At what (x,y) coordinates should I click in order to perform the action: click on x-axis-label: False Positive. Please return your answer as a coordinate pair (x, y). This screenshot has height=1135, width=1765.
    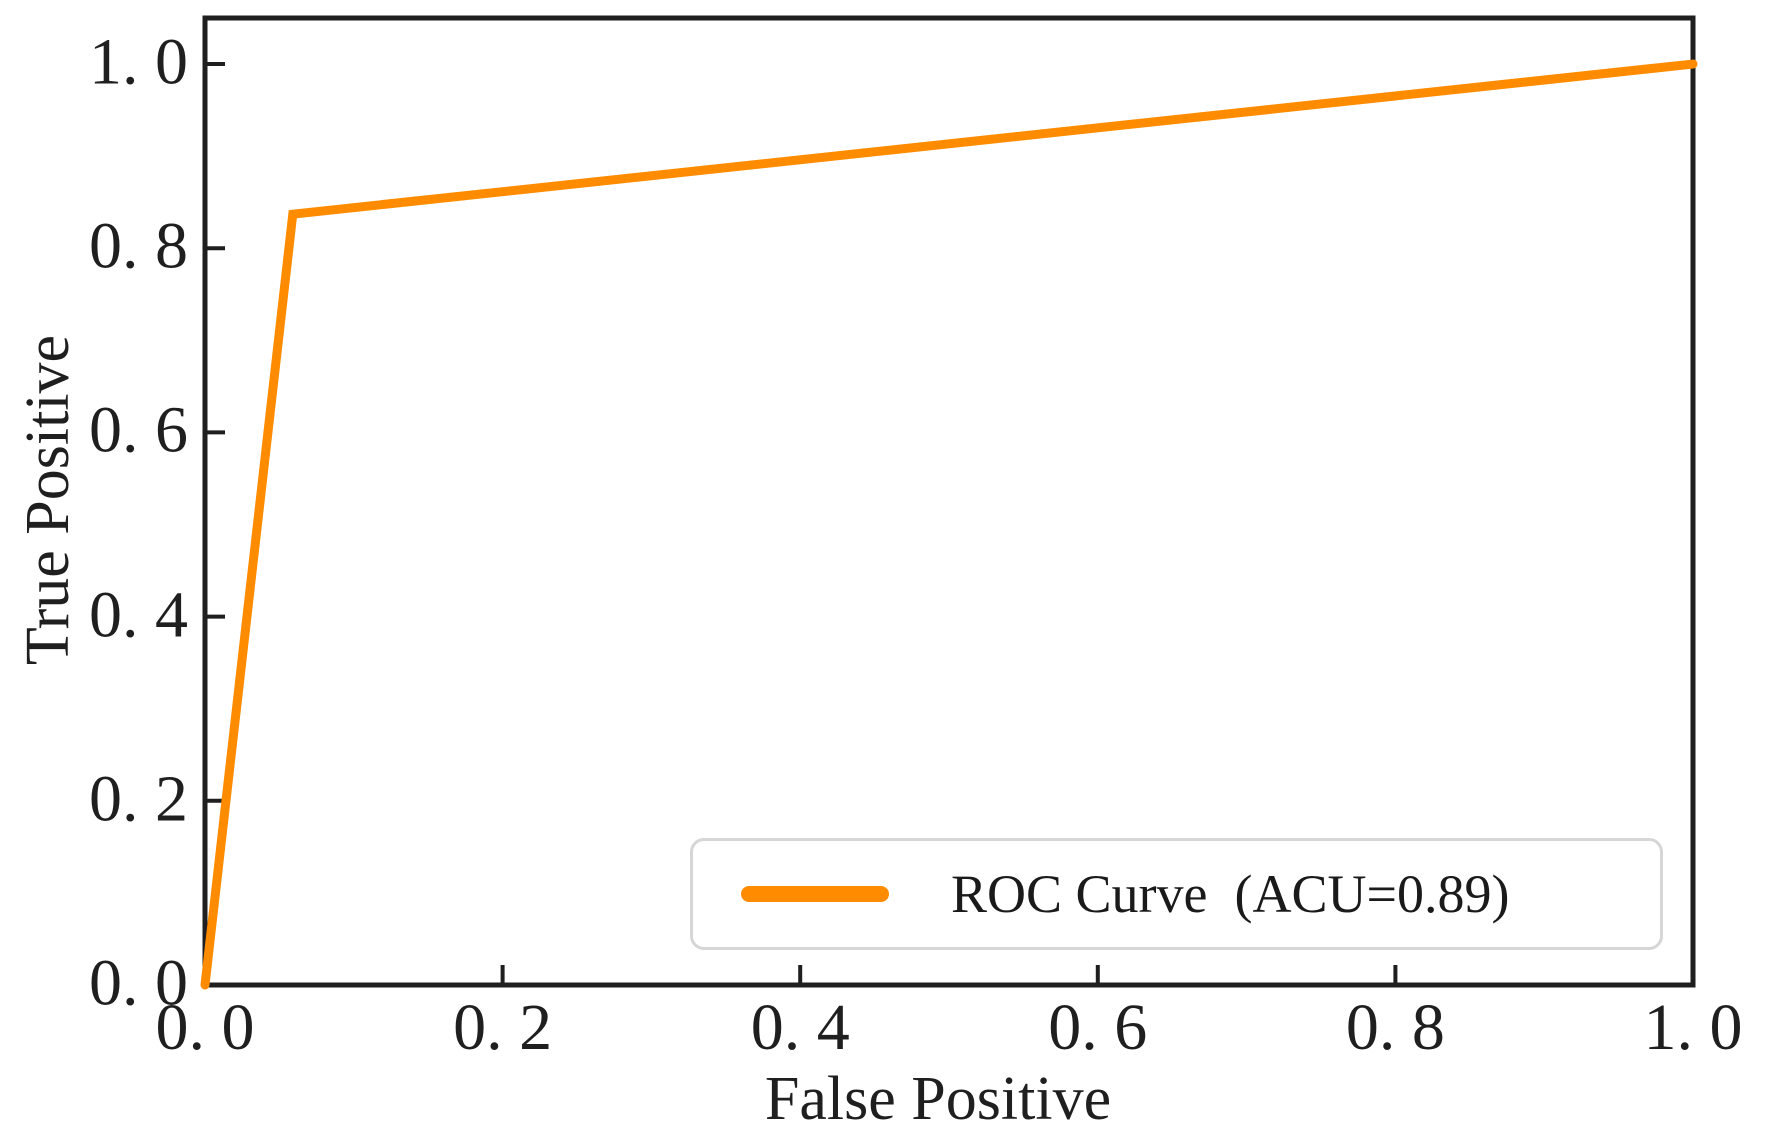
    Looking at the image, I should click on (938, 1099).